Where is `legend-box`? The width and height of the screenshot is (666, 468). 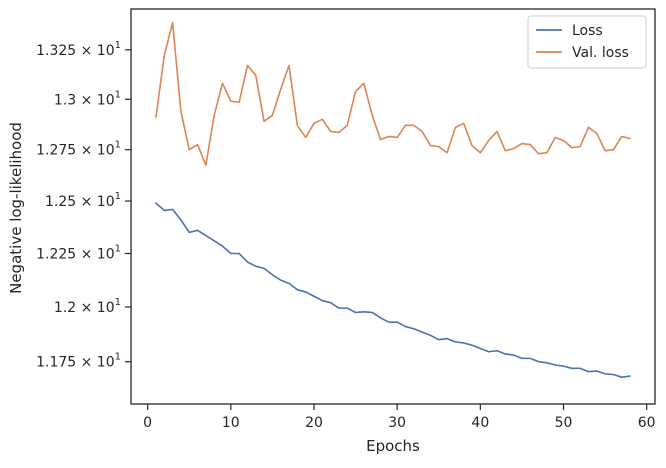
legend-box is located at coordinates (587, 42).